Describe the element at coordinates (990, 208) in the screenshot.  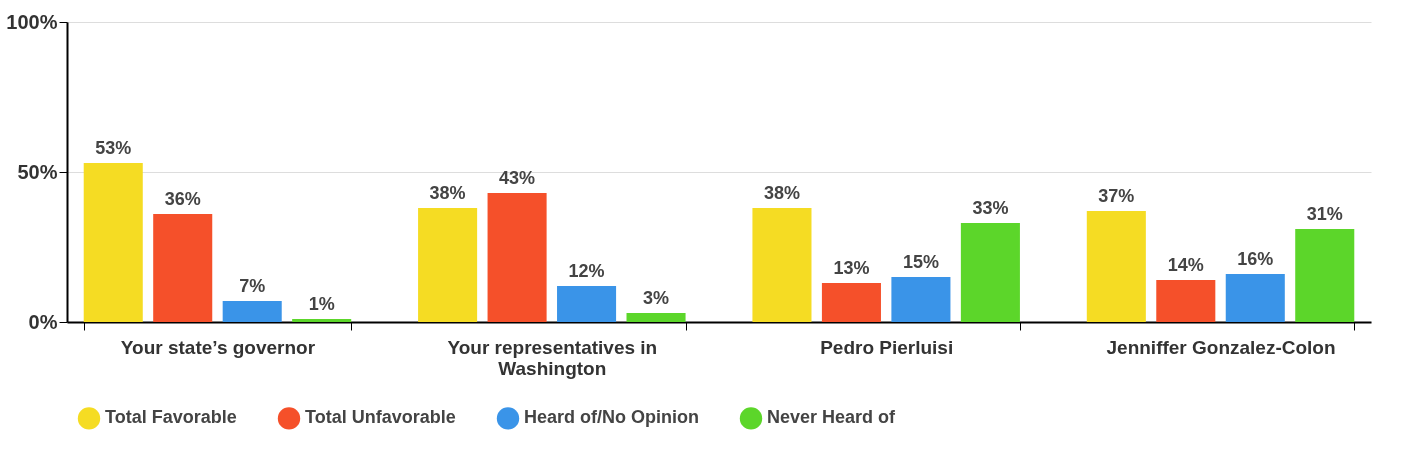
I see `data-label: 33%` at that location.